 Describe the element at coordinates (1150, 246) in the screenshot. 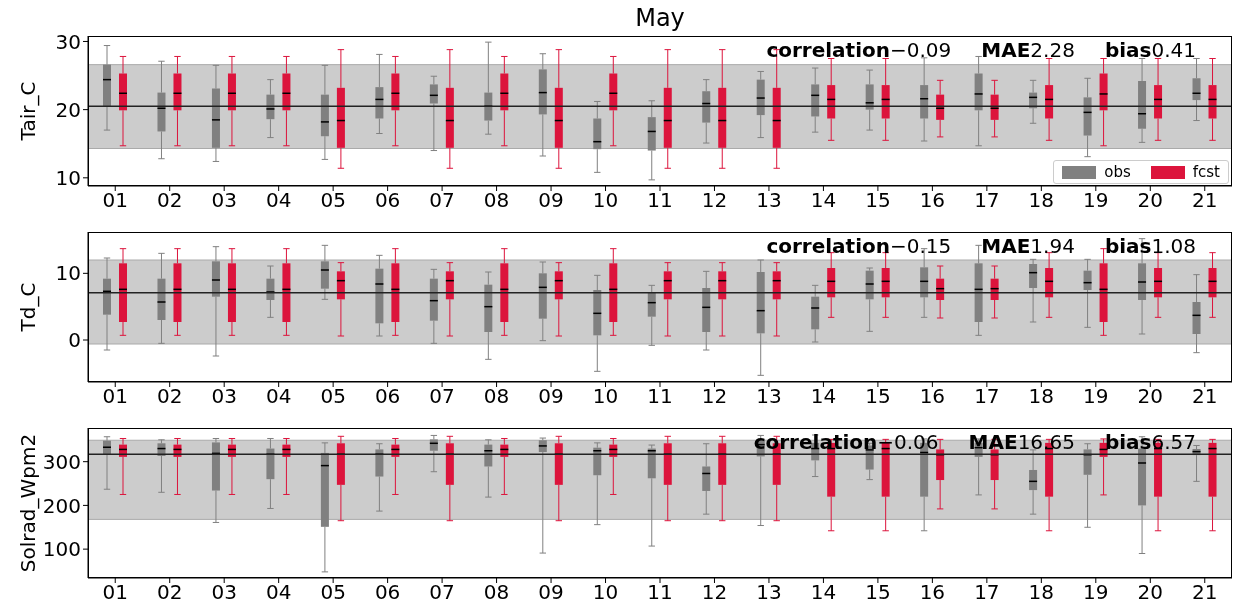

I see `annotation: bias1.08` at that location.